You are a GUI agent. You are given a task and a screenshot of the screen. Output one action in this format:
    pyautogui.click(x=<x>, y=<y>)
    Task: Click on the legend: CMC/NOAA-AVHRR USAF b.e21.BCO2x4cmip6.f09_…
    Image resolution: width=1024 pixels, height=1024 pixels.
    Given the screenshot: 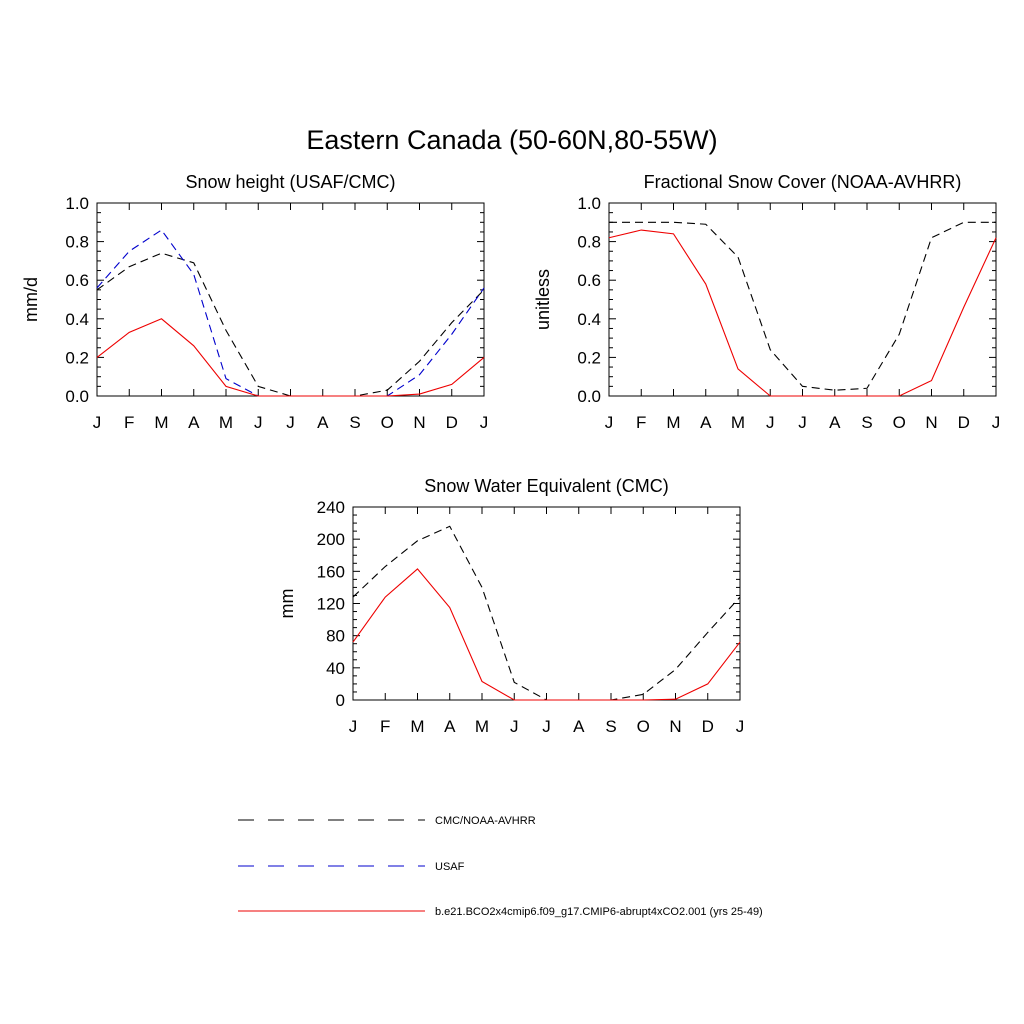 What is the action you would take?
    pyautogui.click(x=500, y=866)
    